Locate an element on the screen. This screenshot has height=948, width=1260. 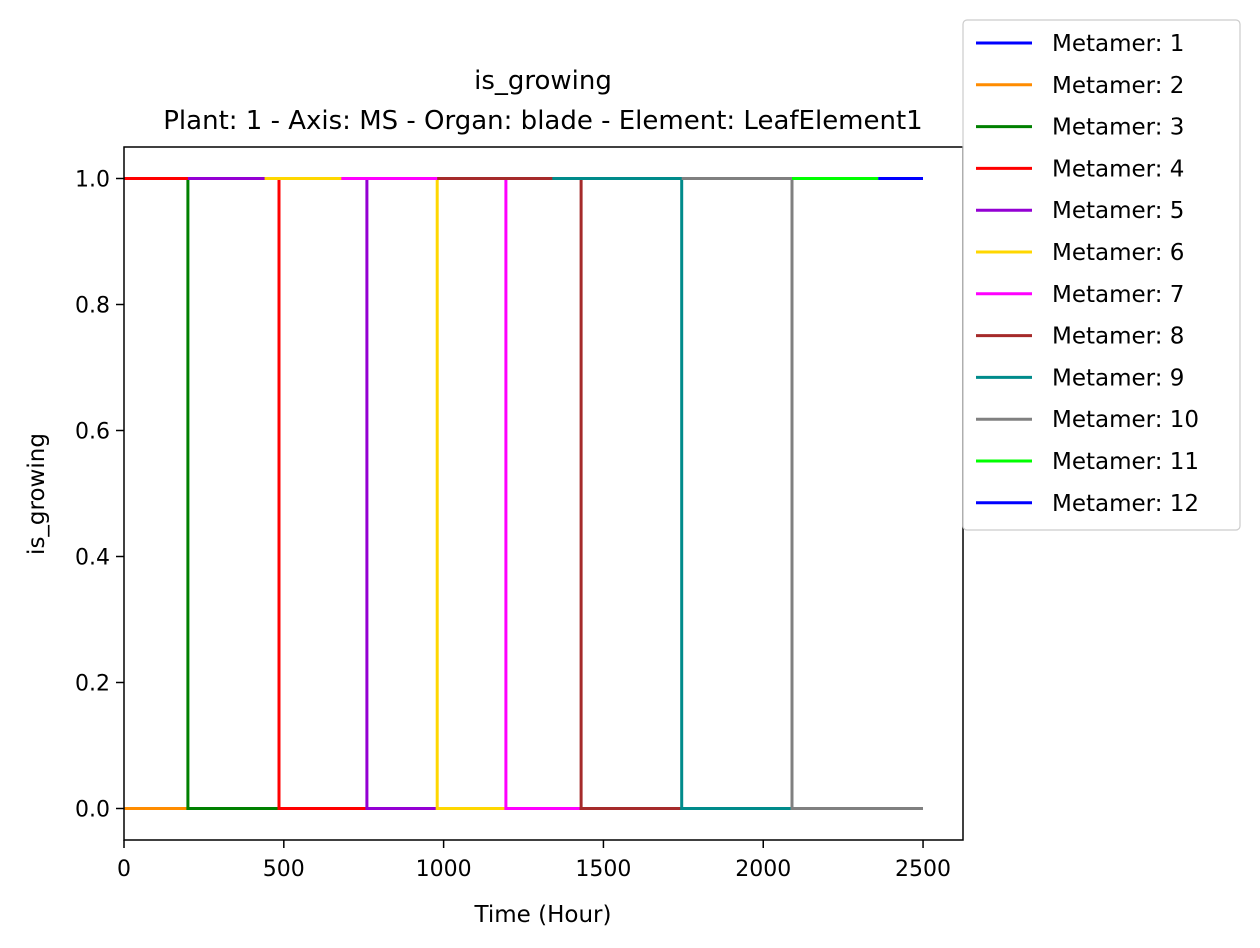
x-axis: 0 500 1000 1500 2000 2500 is located at coordinates (534, 861).